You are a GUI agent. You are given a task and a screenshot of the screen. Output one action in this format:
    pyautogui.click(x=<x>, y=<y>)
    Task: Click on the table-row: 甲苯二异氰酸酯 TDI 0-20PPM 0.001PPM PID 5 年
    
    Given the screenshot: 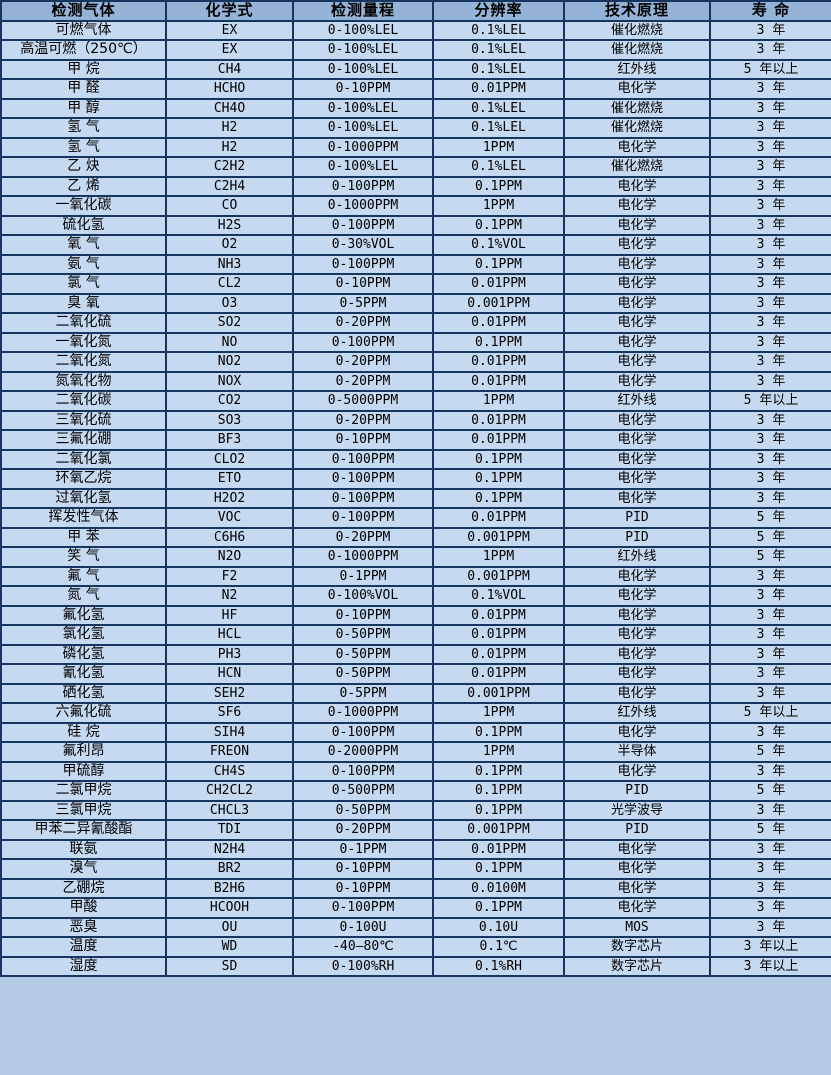 What is the action you would take?
    pyautogui.click(x=415, y=830)
    